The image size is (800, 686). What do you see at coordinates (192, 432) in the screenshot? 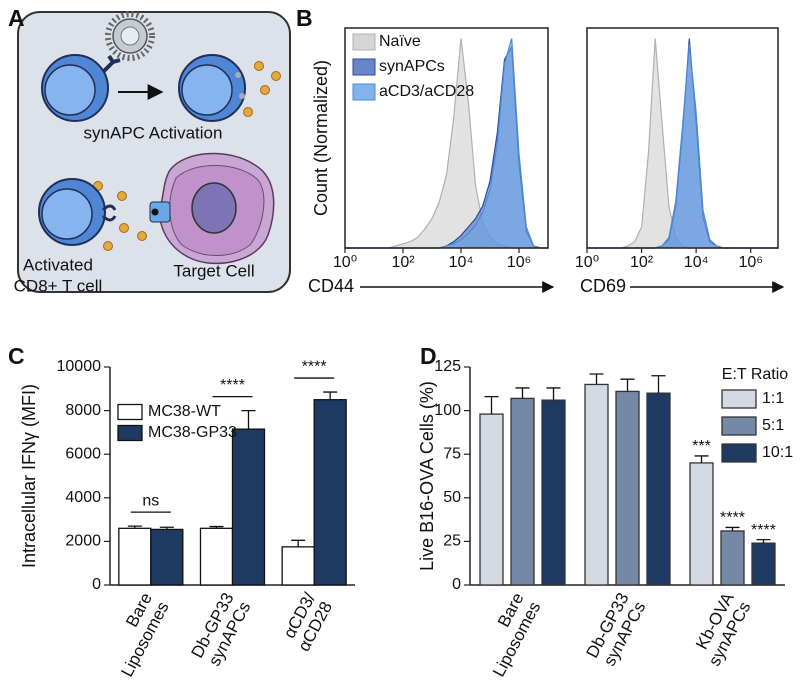
I see `legend-label: MC38-GP33` at bounding box center [192, 432].